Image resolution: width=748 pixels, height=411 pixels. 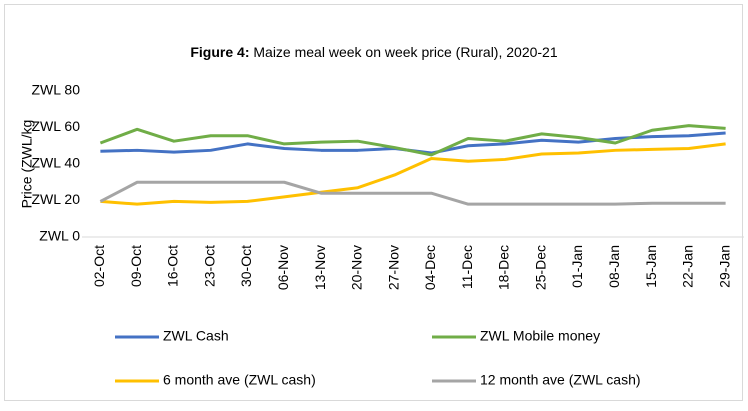 What do you see at coordinates (614, 266) in the screenshot?
I see `x-tick-label: 08-Jan` at bounding box center [614, 266].